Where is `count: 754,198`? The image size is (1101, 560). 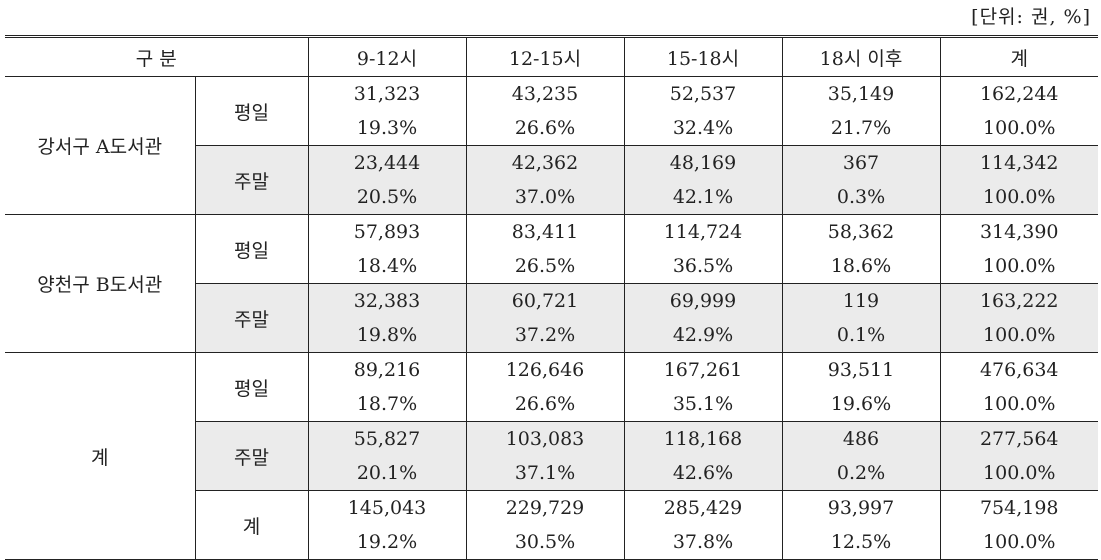
count: 754,198 is located at coordinates (1019, 508).